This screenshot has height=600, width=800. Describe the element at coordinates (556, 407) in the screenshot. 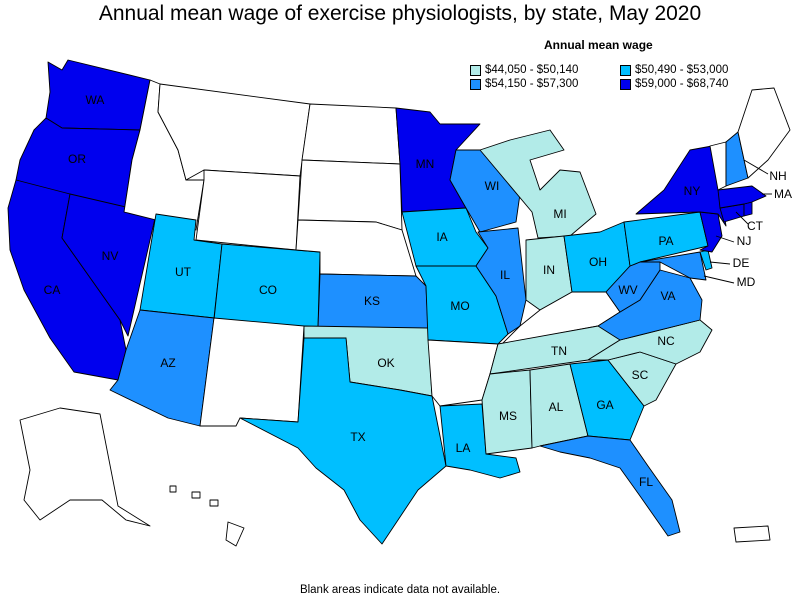

I see `label-AL: AL` at that location.